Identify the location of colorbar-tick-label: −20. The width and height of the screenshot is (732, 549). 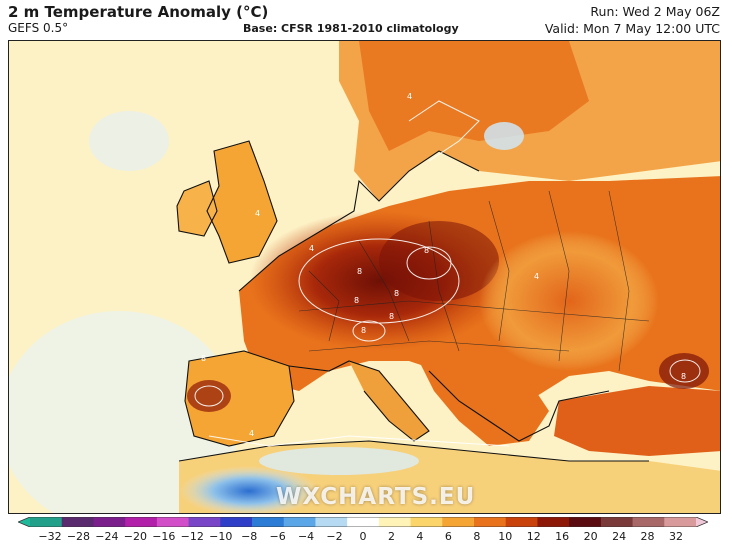
(135, 536).